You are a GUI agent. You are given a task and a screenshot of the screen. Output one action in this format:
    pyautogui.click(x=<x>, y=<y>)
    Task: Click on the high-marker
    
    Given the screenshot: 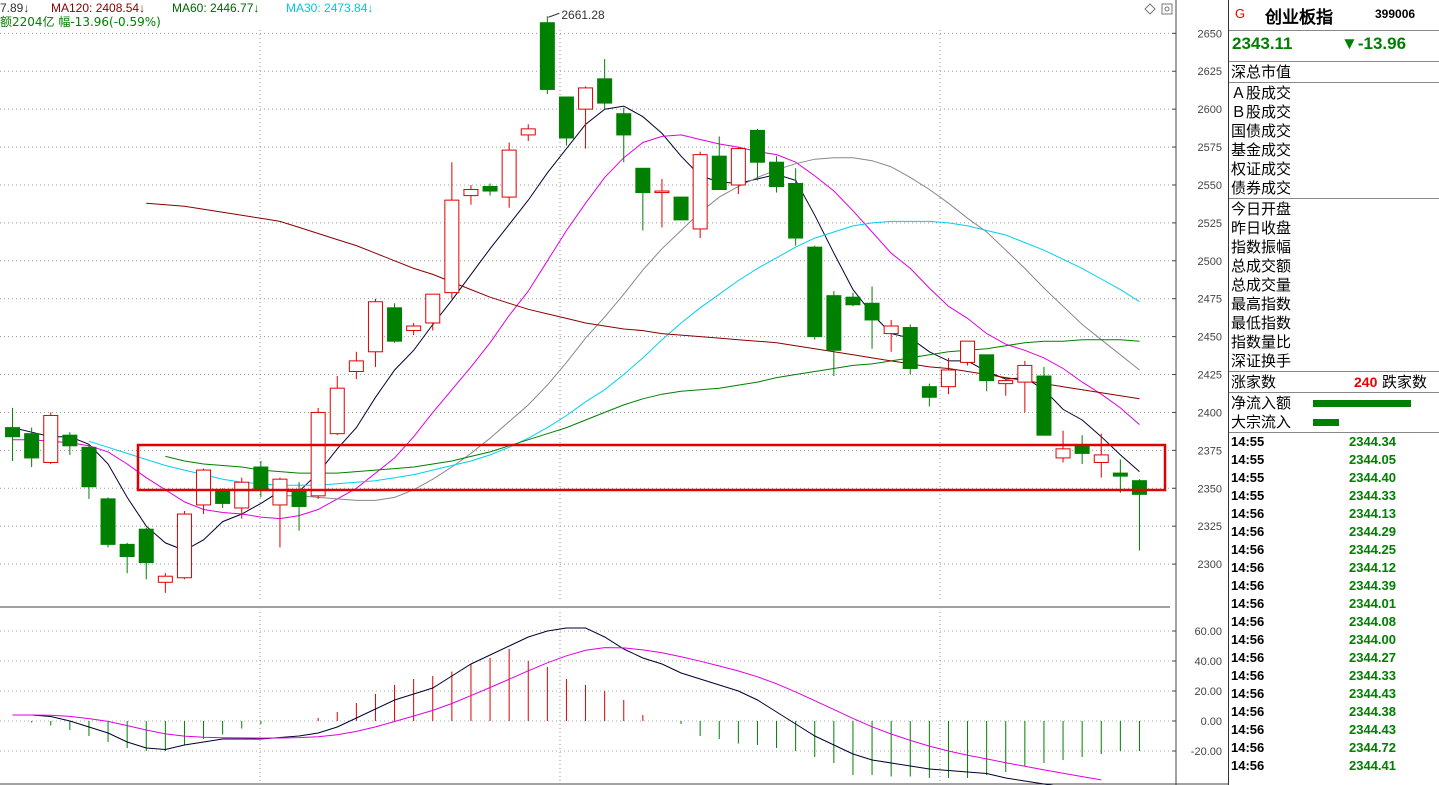 What is the action you would take?
    pyautogui.click(x=554, y=15)
    